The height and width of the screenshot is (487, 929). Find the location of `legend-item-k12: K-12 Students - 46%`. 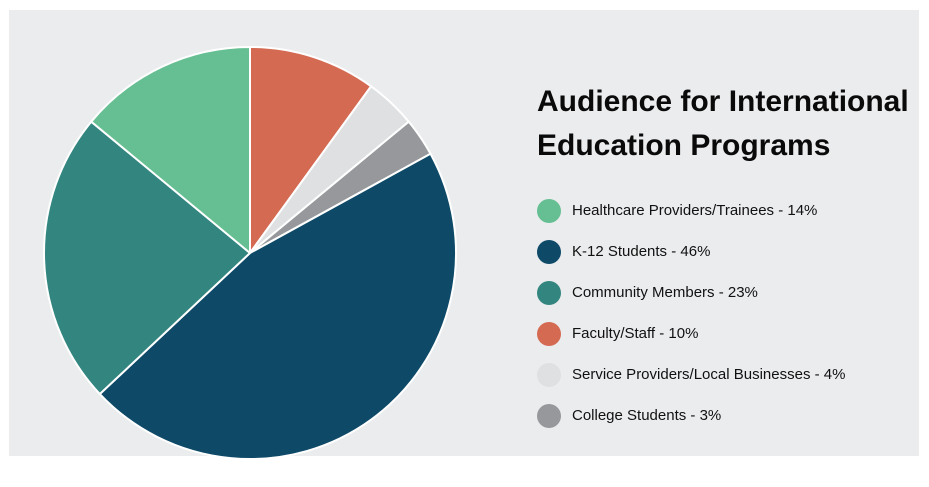

legend-item-k12: K-12 Students - 46% is located at coordinates (727, 251).